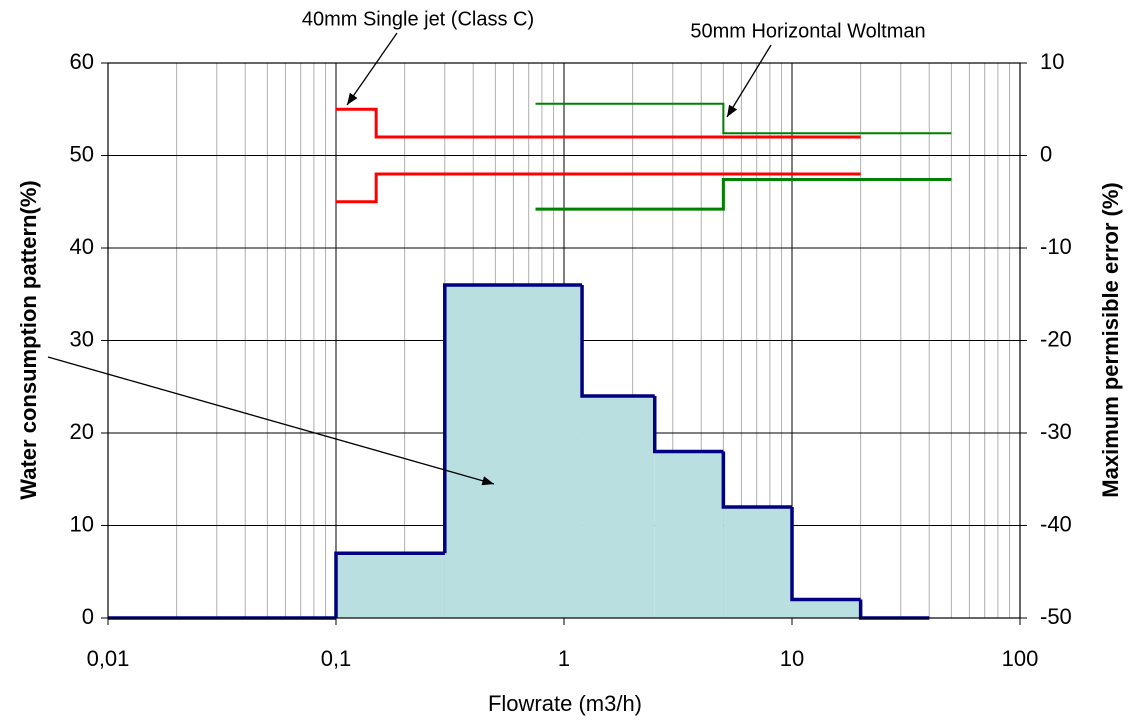 The height and width of the screenshot is (723, 1136). Describe the element at coordinates (336, 658) in the screenshot. I see `x-tick-label: 0,1` at that location.